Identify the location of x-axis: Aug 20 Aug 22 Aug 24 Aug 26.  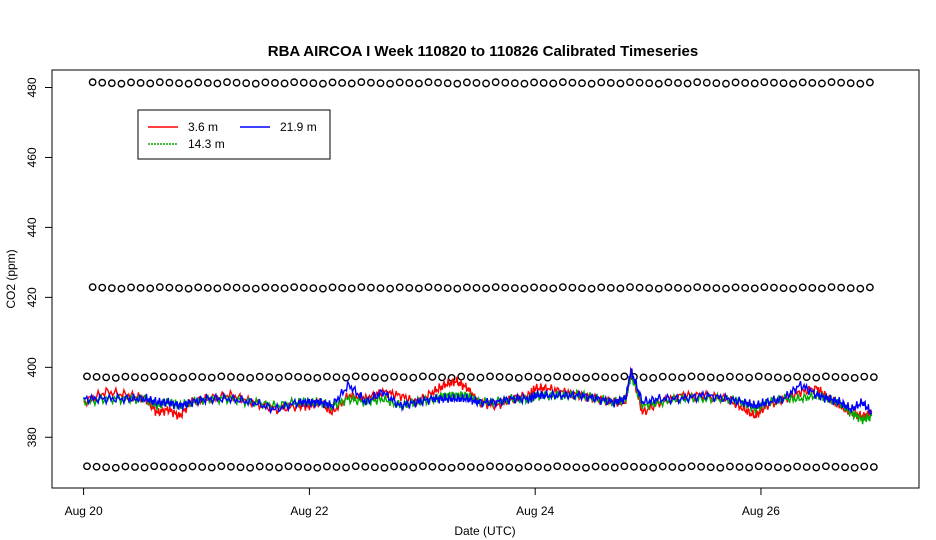
(422, 502).